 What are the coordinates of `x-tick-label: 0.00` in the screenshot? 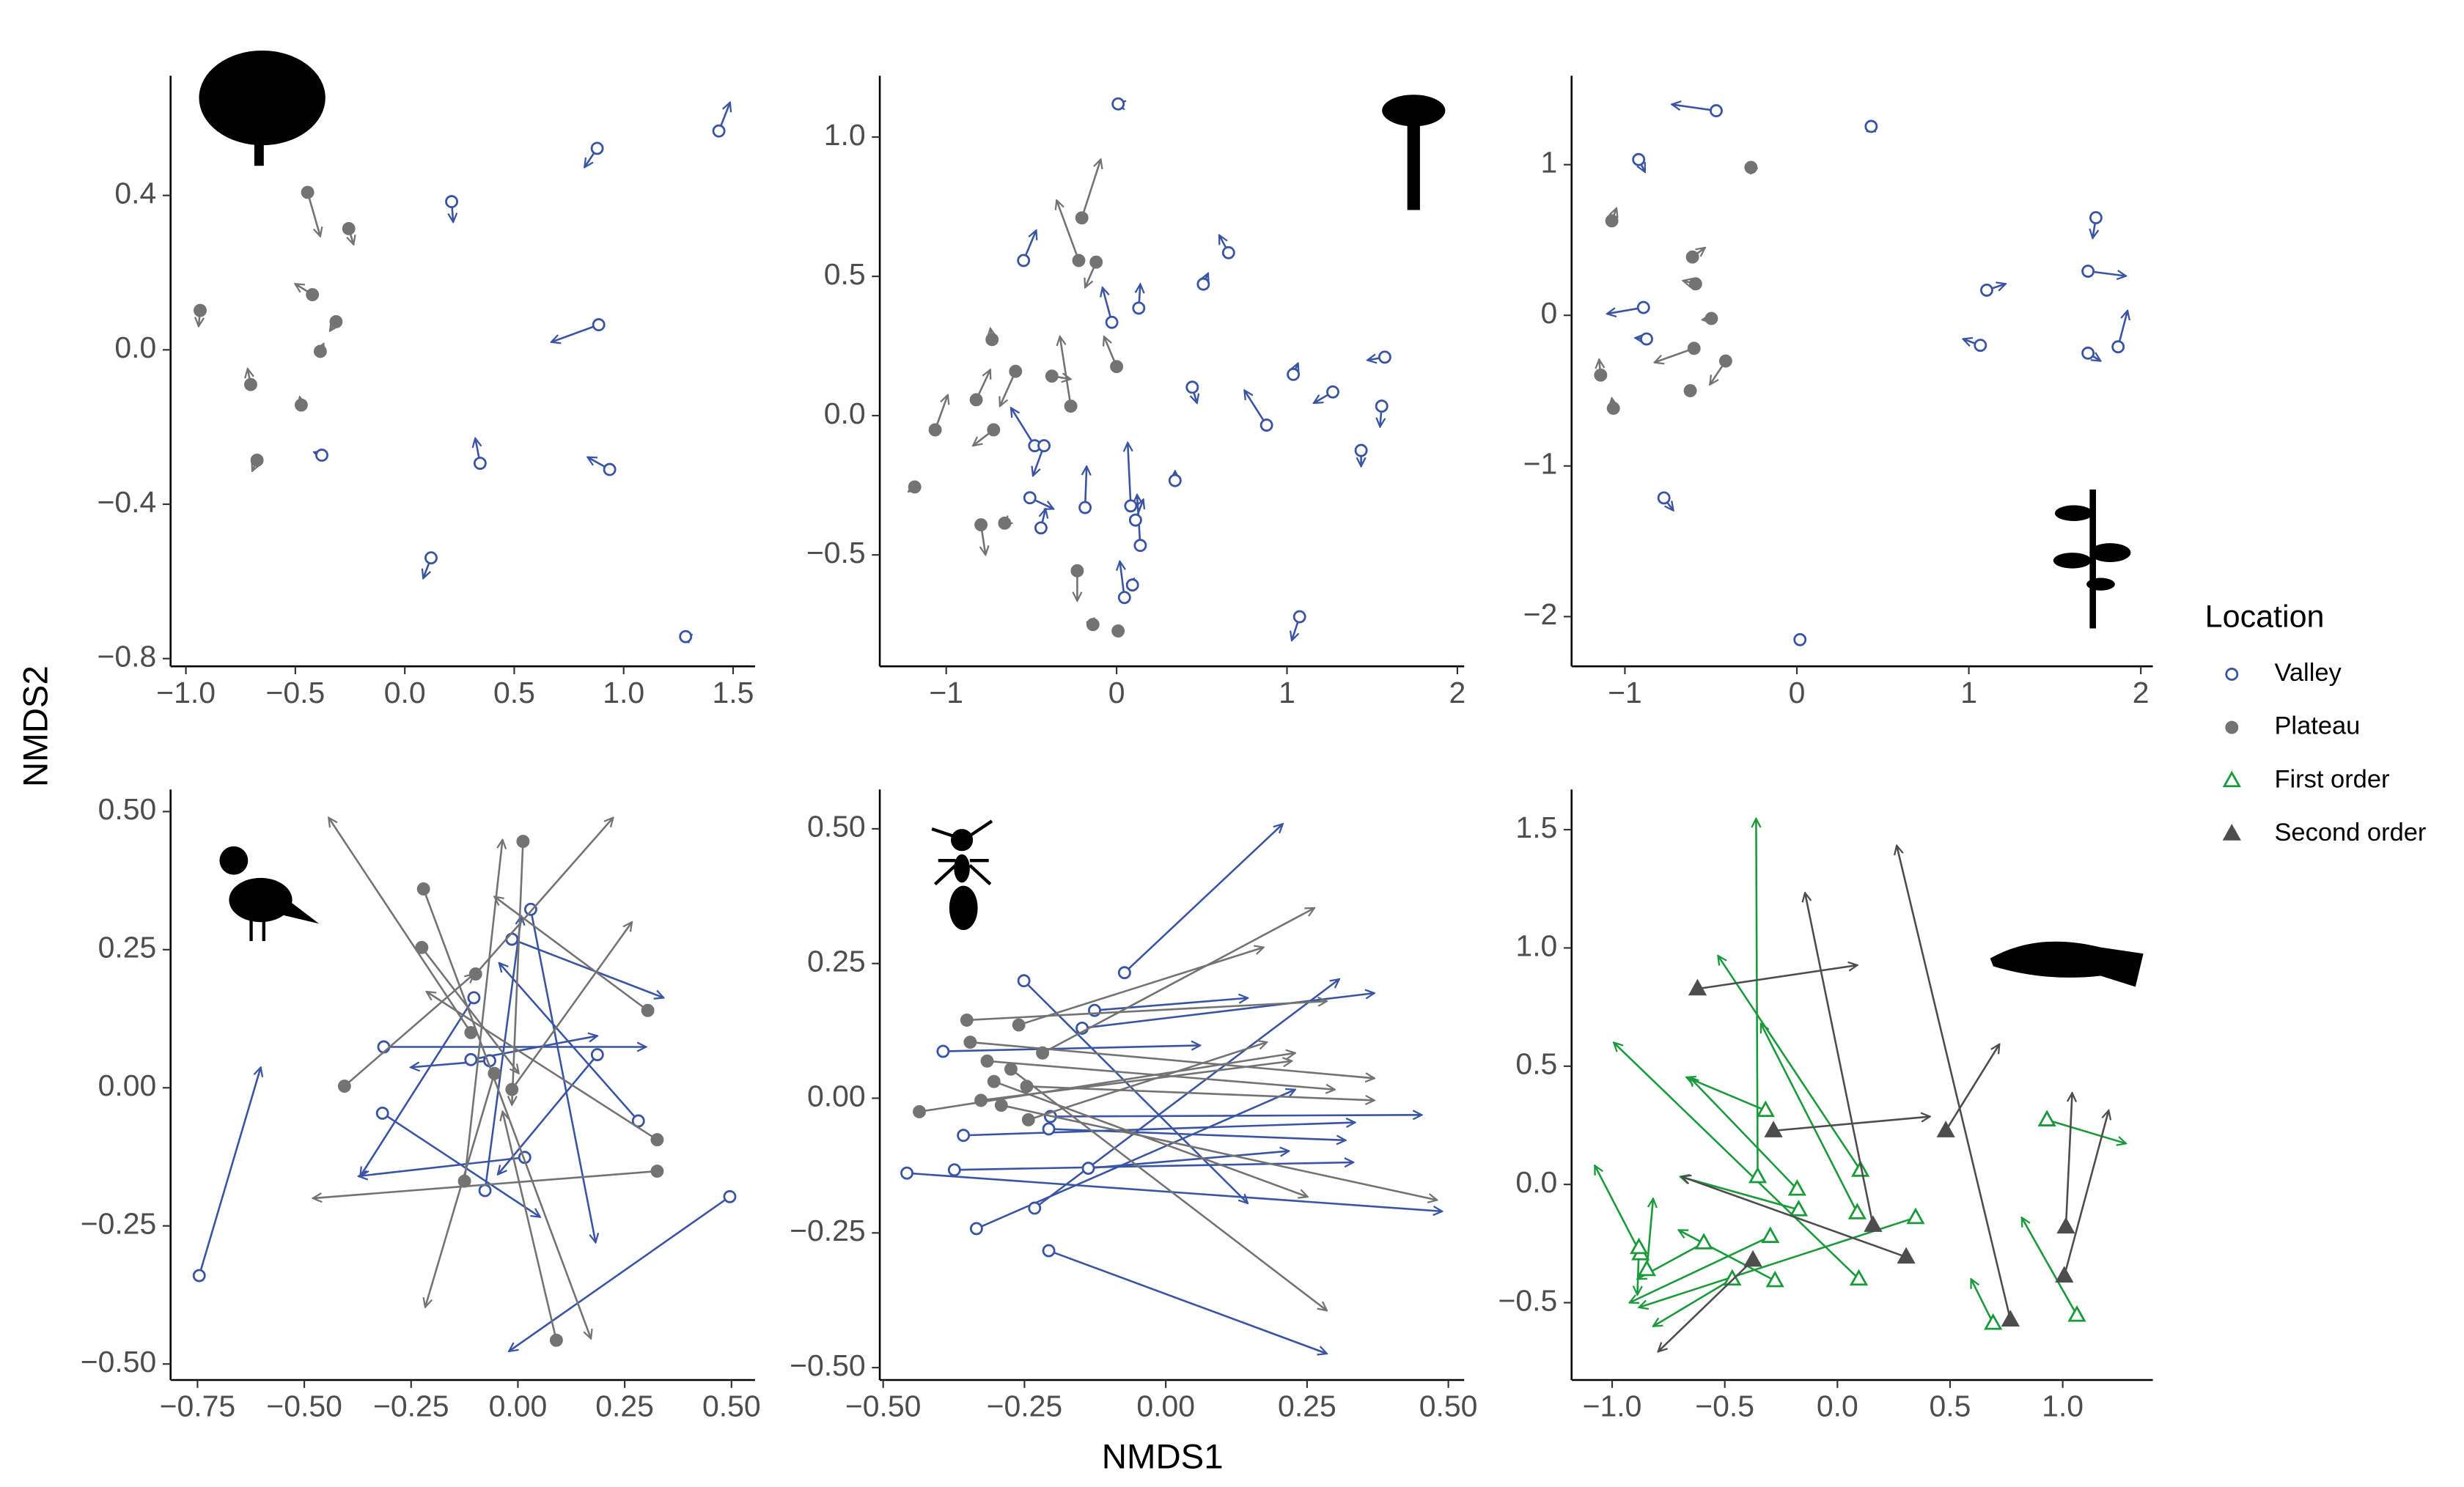 It's located at (1165, 1406).